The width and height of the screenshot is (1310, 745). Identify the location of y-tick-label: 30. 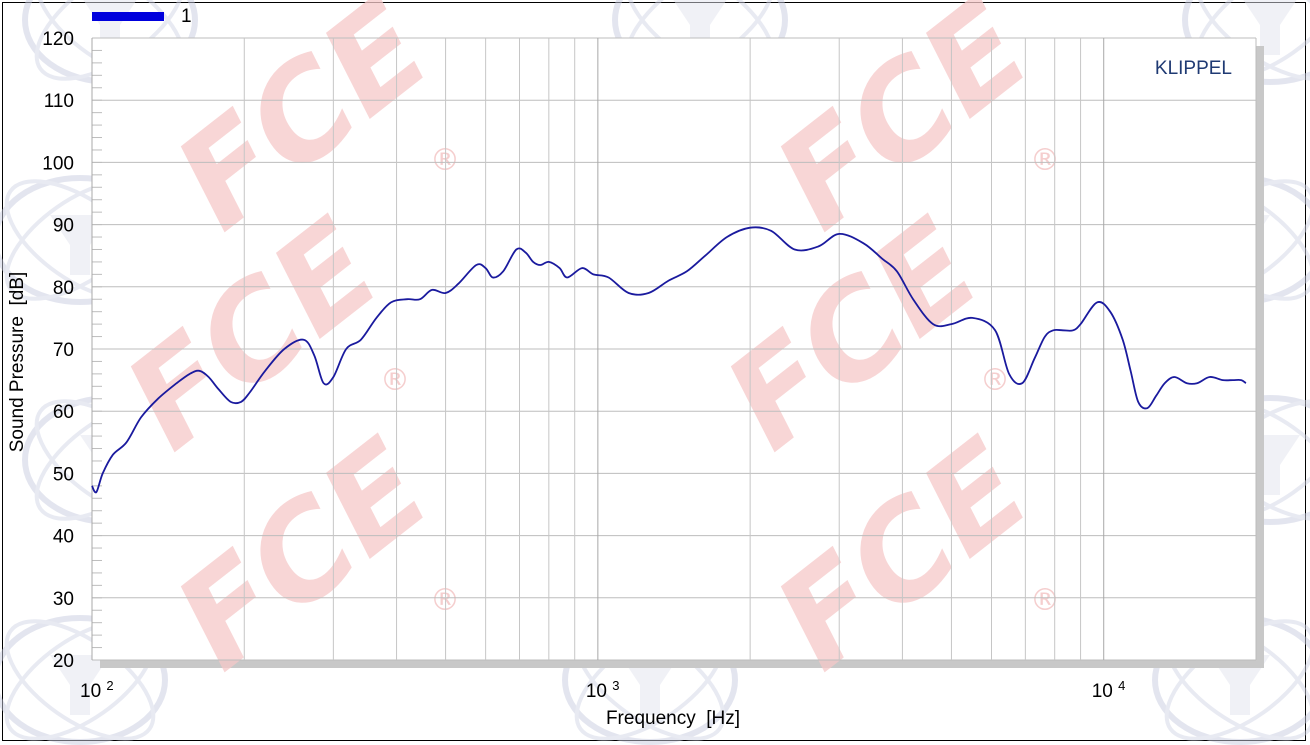
(63, 599).